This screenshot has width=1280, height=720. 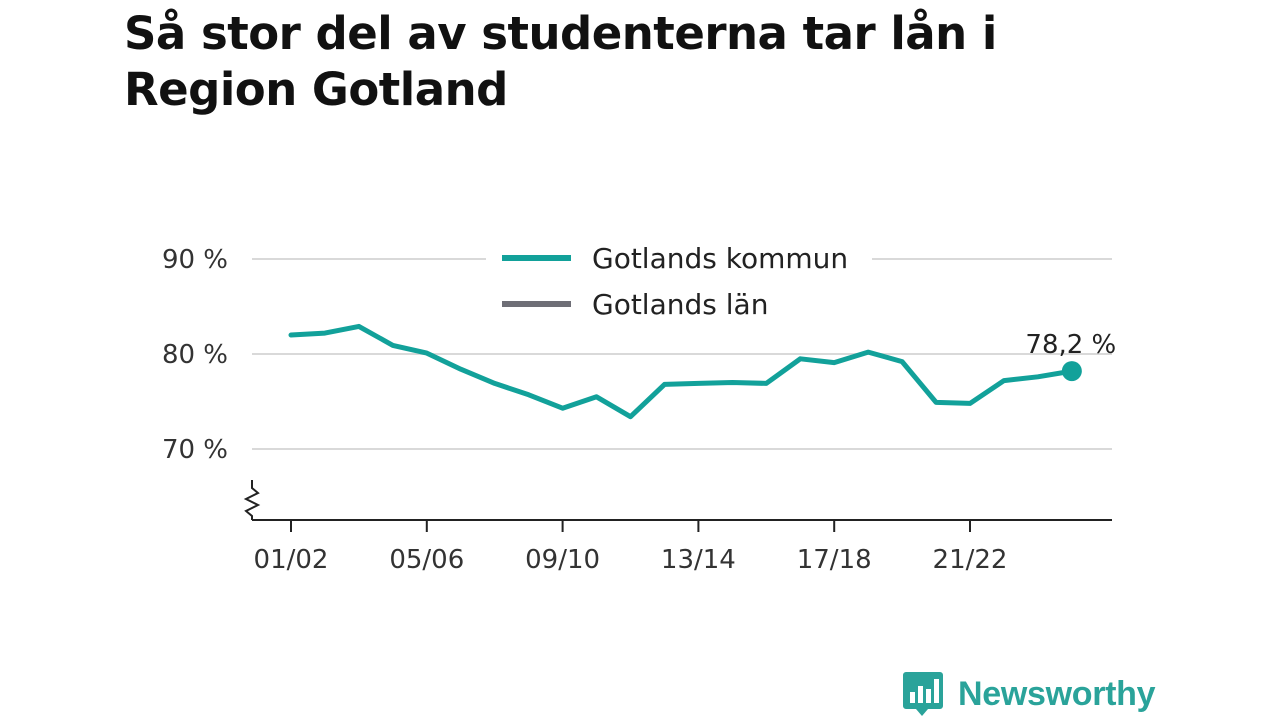 I want to click on bar-chart-speech-bubble-icon, so click(x=923, y=694).